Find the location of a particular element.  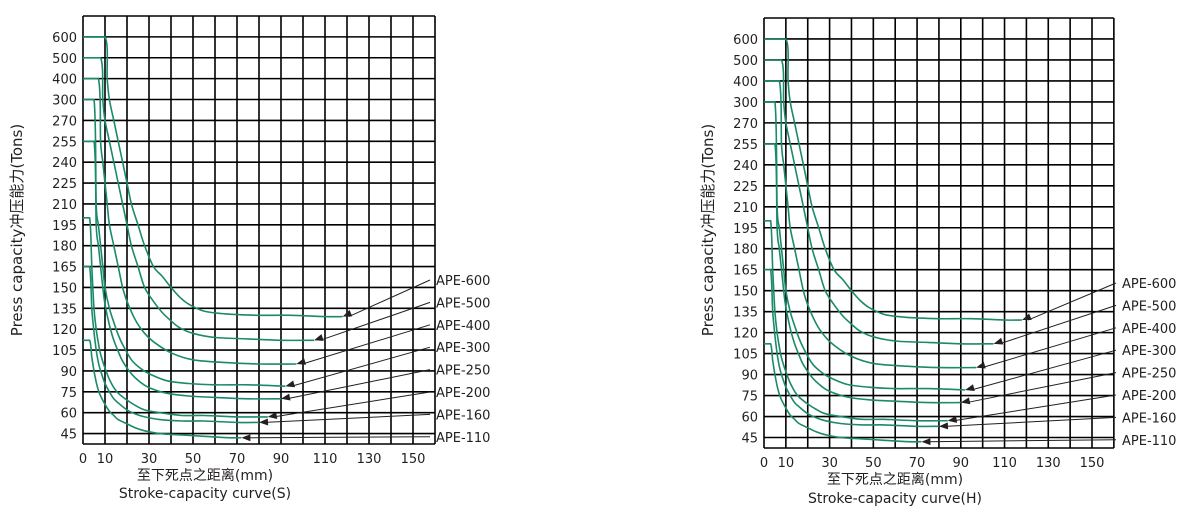

legend-label: APE-600 is located at coordinates (463, 281).